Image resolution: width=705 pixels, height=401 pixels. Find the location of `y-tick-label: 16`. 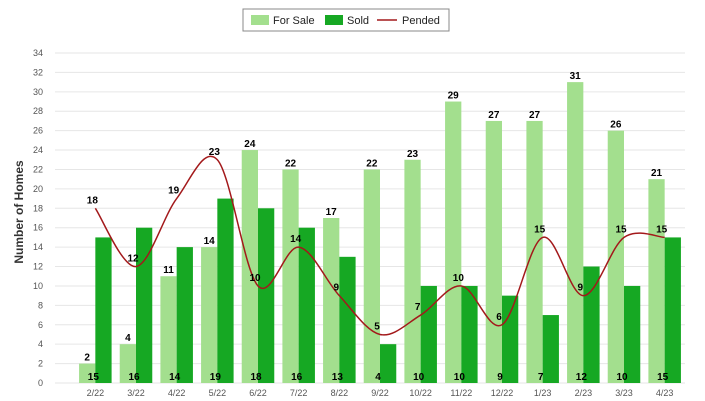

y-tick-label: 16 is located at coordinates (38, 228).